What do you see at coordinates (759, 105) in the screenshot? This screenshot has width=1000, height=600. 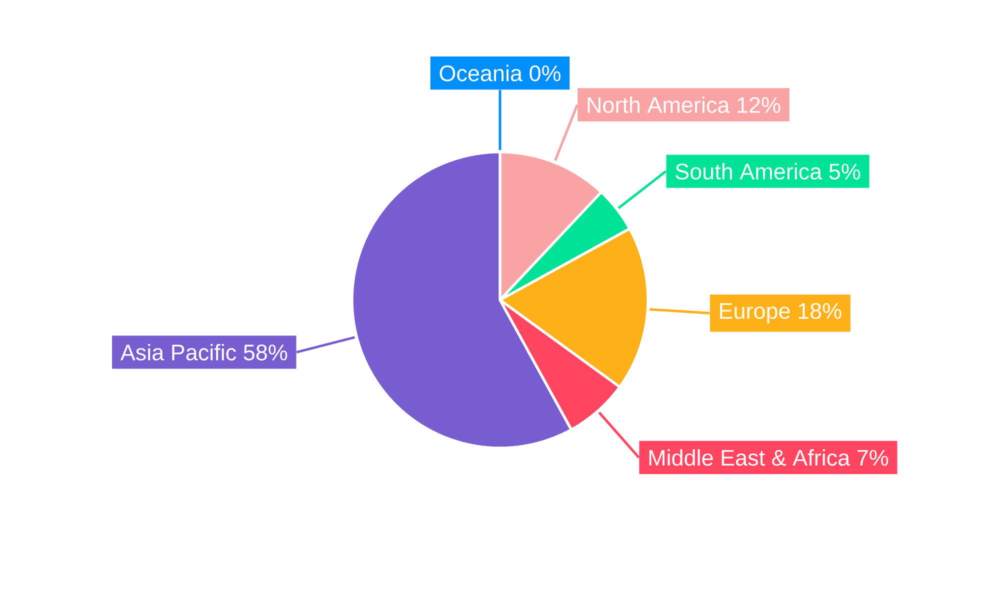 I see `data-label: 12%` at bounding box center [759, 105].